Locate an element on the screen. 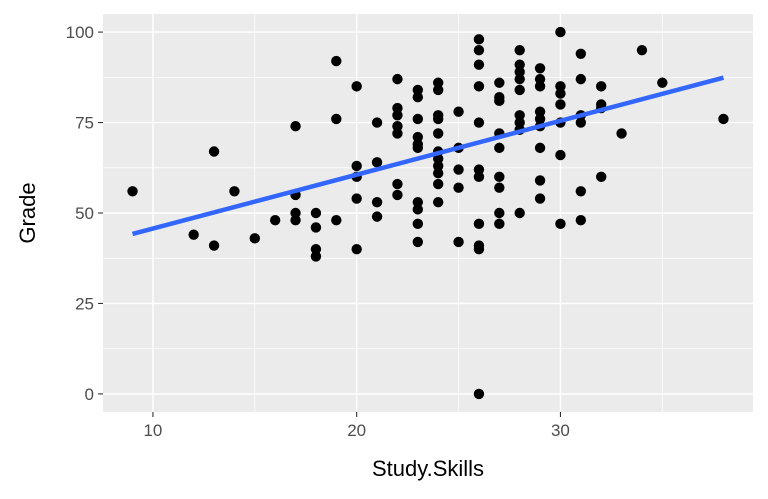 This screenshot has width=768, height=499. y-tick-label: 100 is located at coordinates (80, 32).